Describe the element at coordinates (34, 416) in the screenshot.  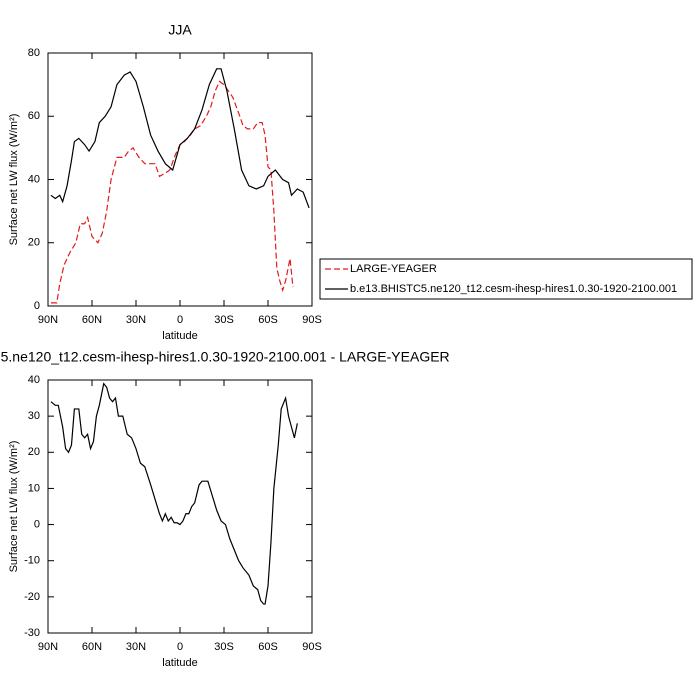
I see `y-tick-label: 30` at that location.